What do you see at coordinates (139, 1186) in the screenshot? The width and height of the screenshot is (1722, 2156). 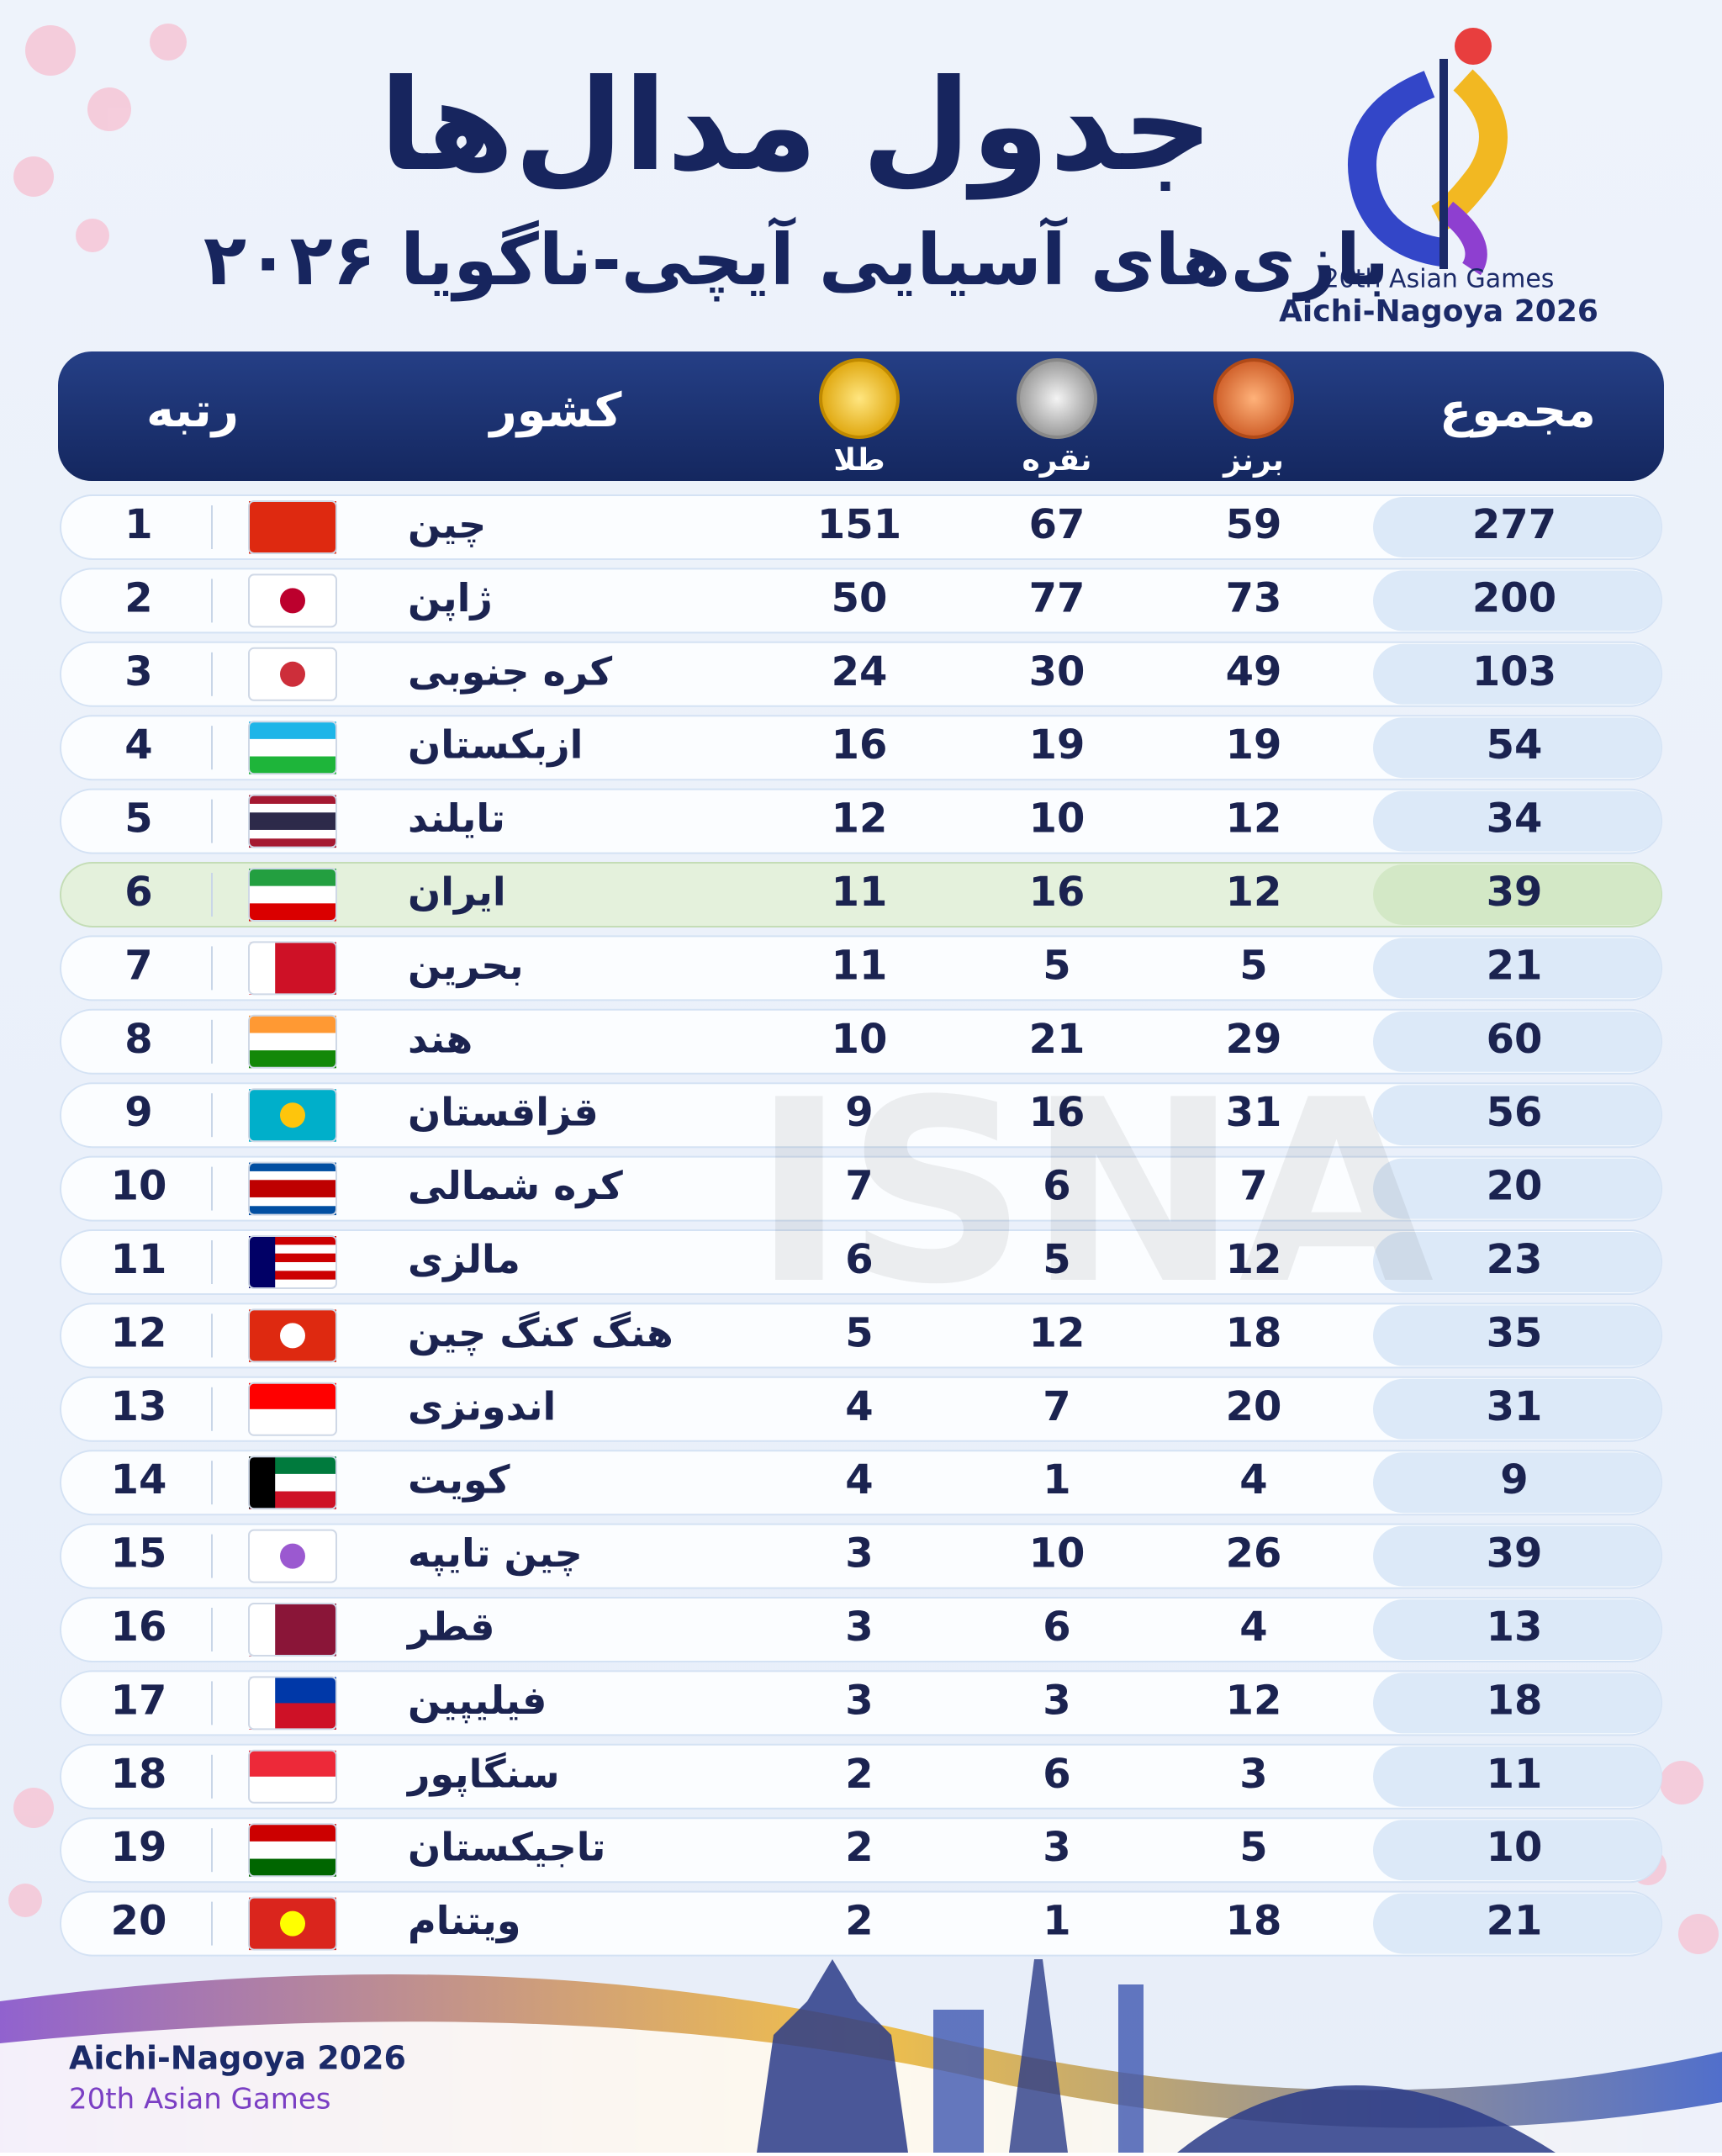 I see `rank: 10` at bounding box center [139, 1186].